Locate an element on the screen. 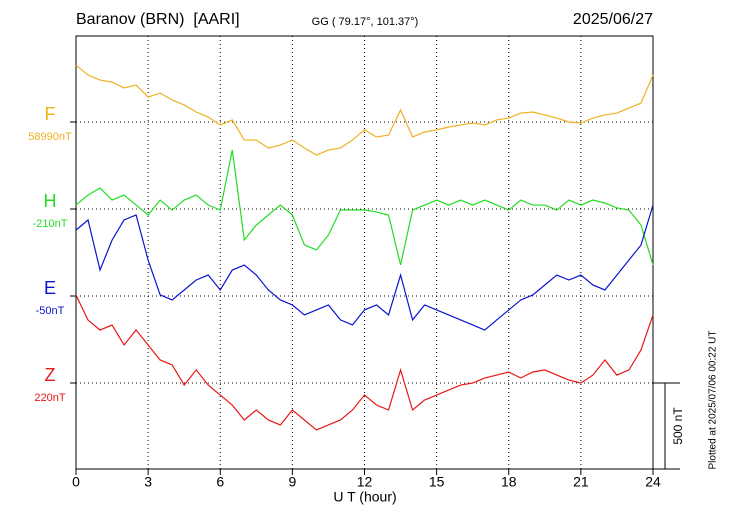  chart-date: 2025/06/27 is located at coordinates (613, 19).